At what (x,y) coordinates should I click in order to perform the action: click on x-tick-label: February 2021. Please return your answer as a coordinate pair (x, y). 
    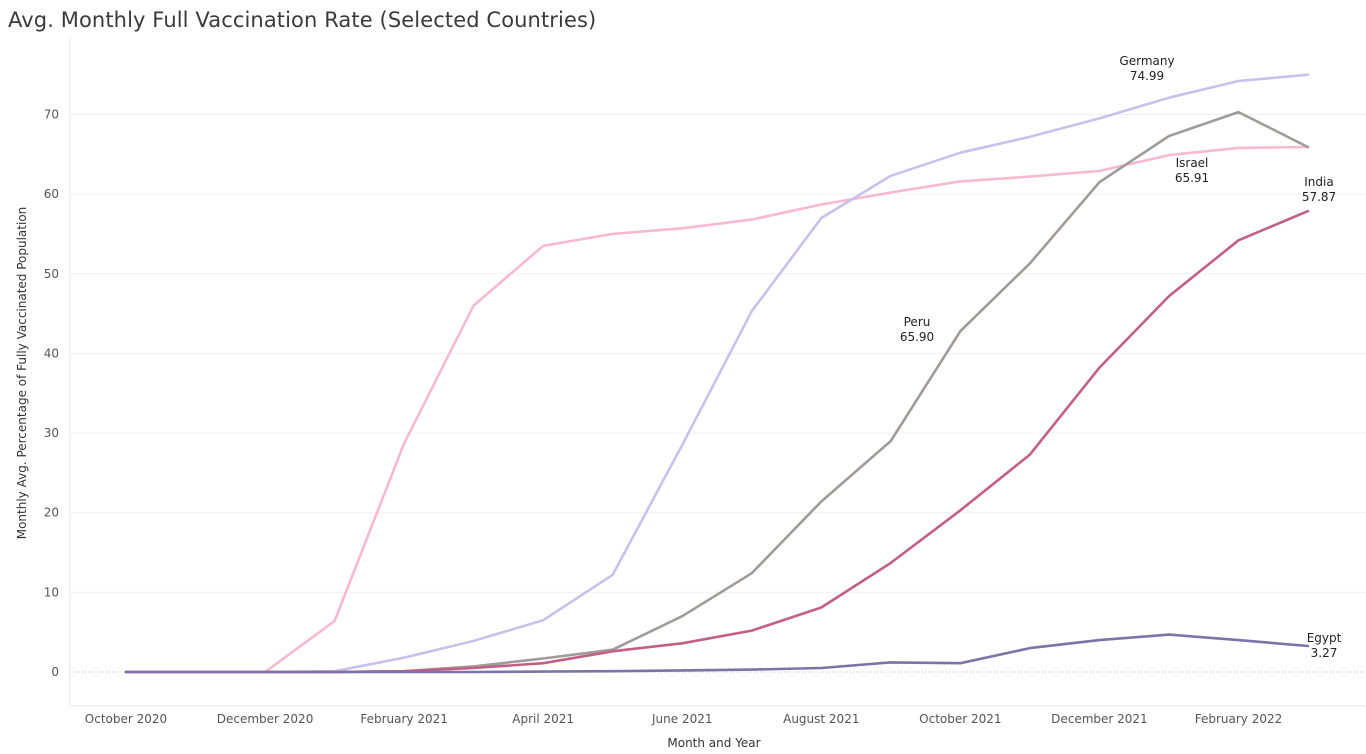
    Looking at the image, I should click on (404, 719).